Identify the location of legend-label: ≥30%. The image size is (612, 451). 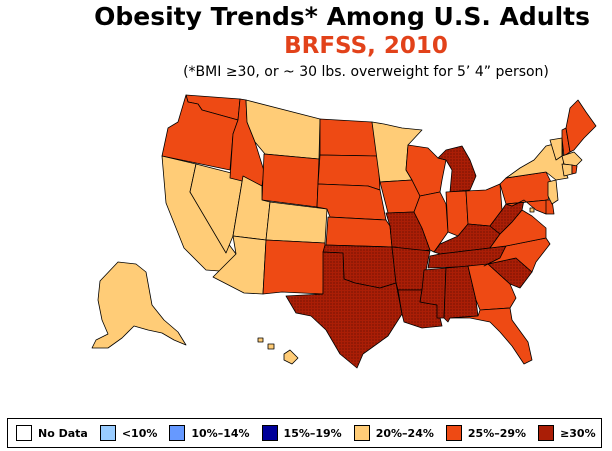
(578, 433).